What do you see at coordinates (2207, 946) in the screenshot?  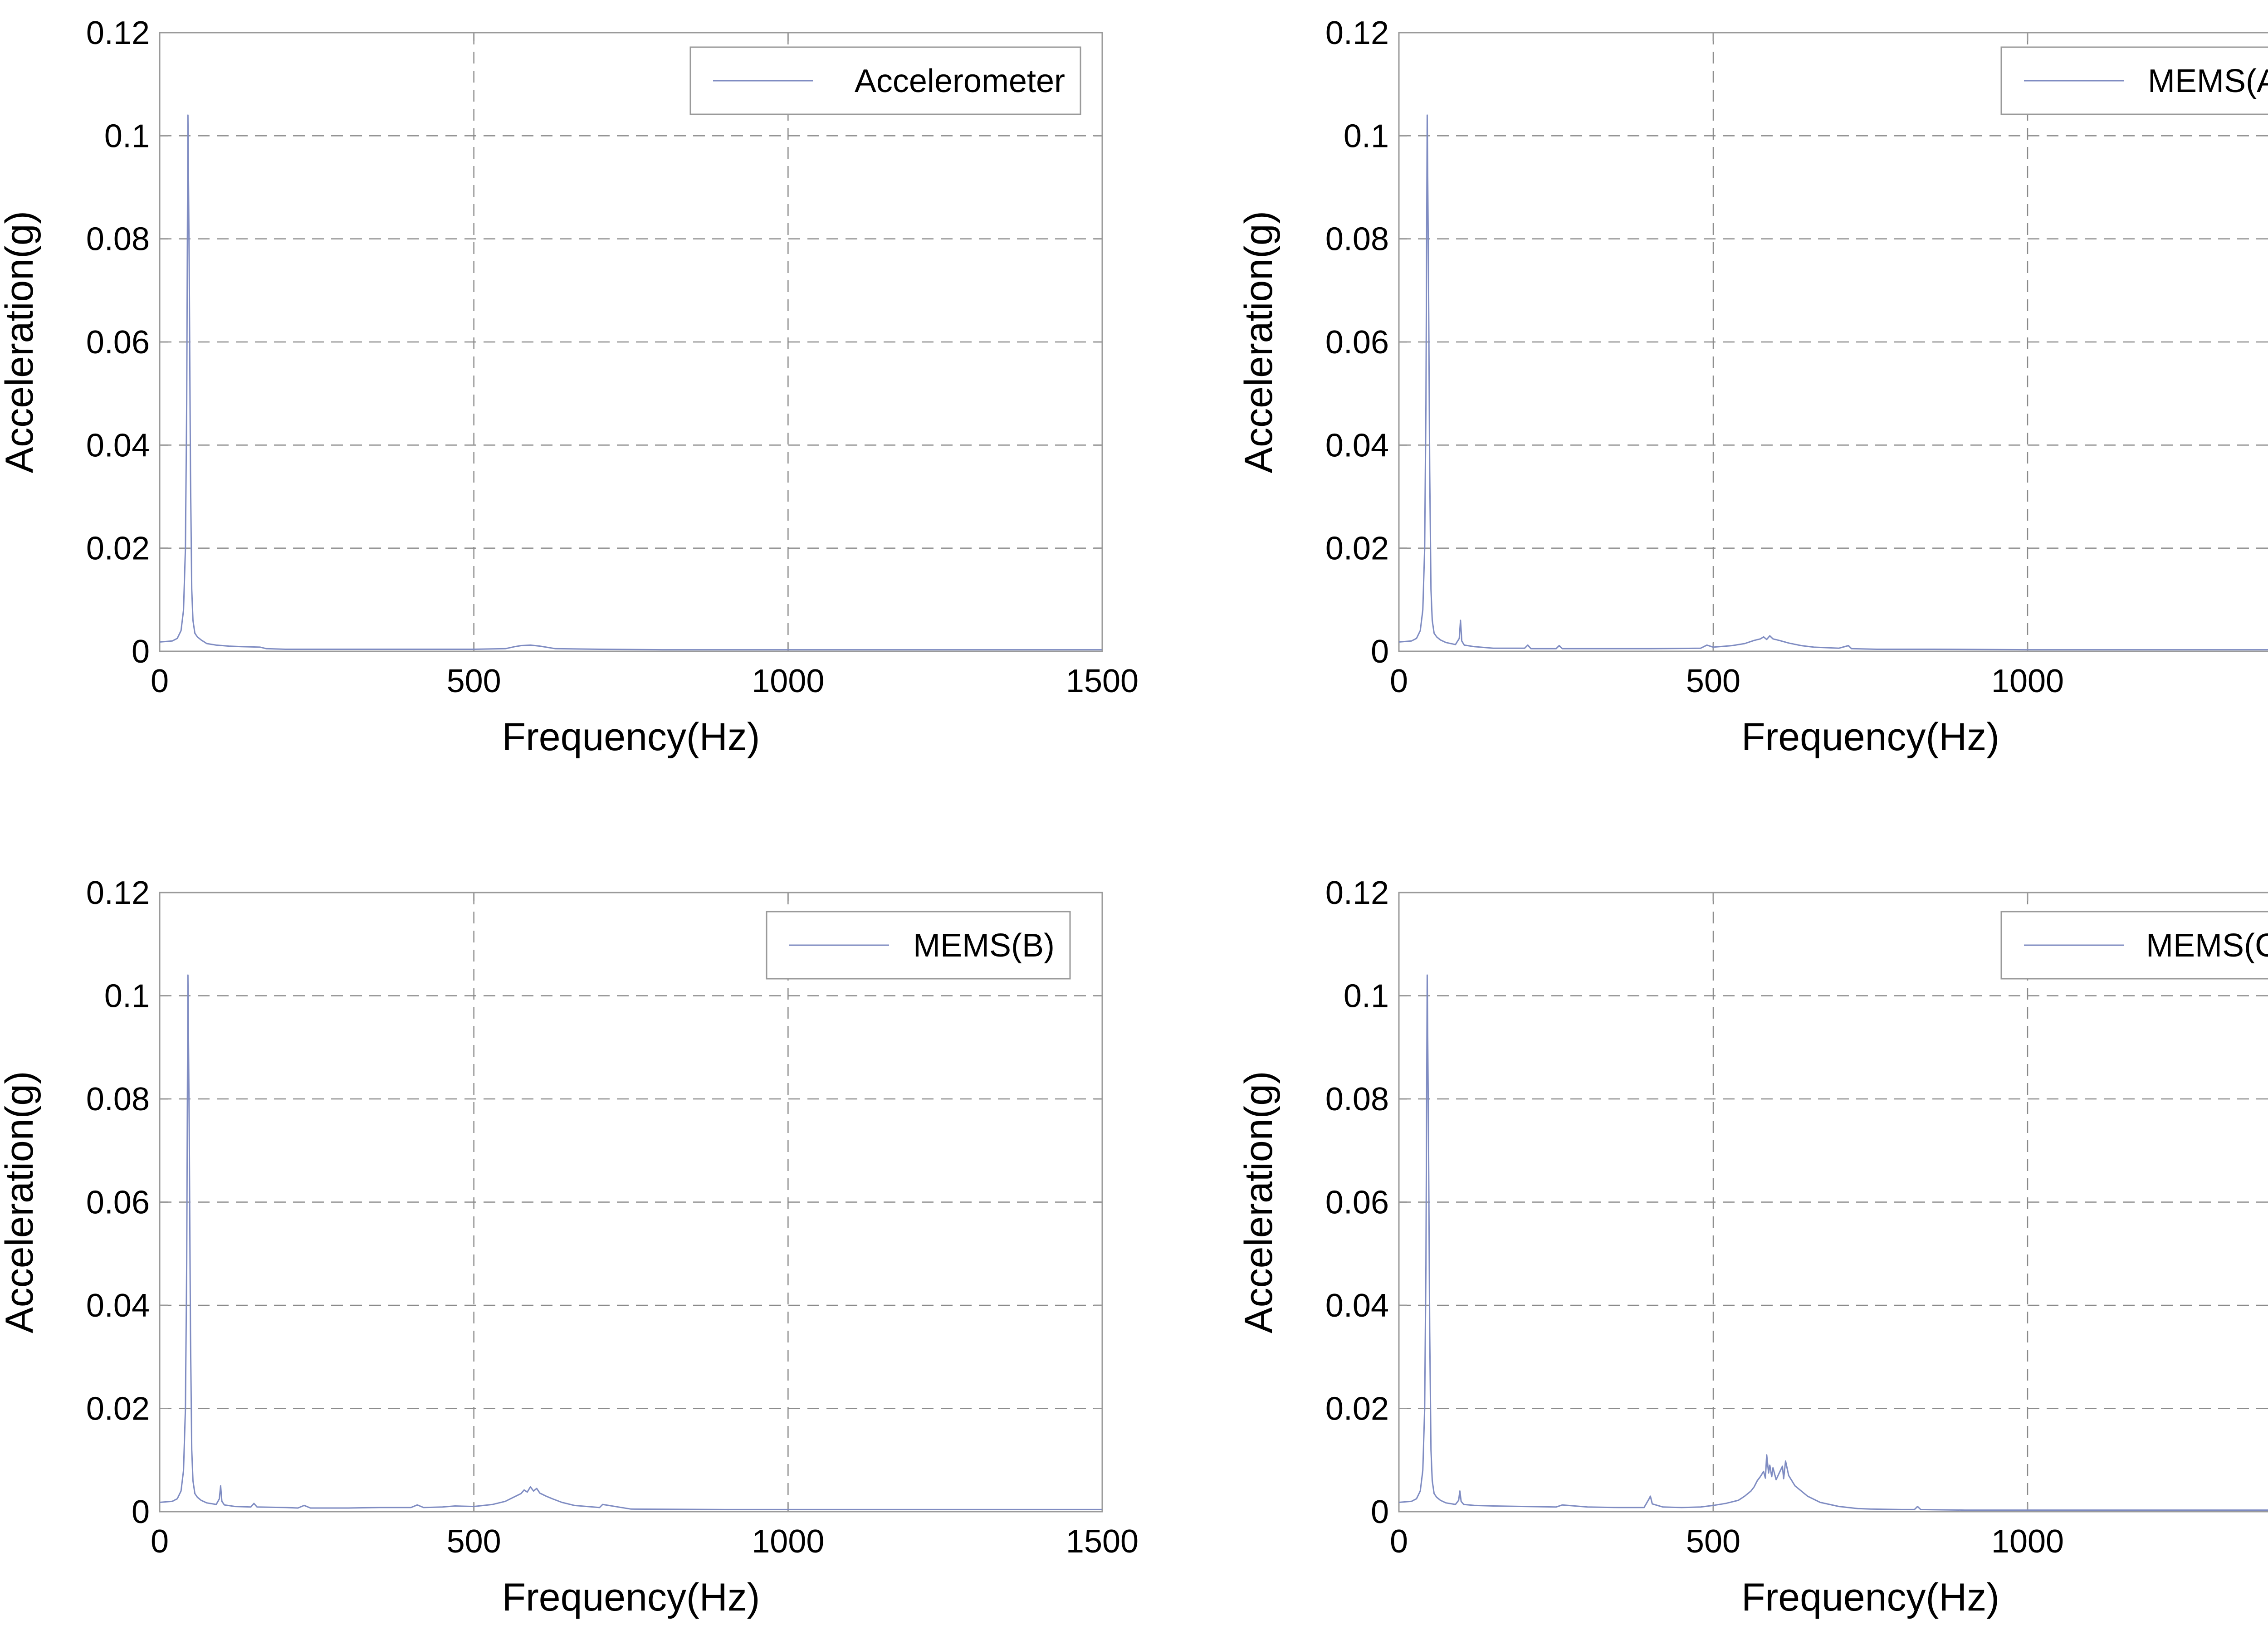 I see `legend-label: MEMS(C)` at bounding box center [2207, 946].